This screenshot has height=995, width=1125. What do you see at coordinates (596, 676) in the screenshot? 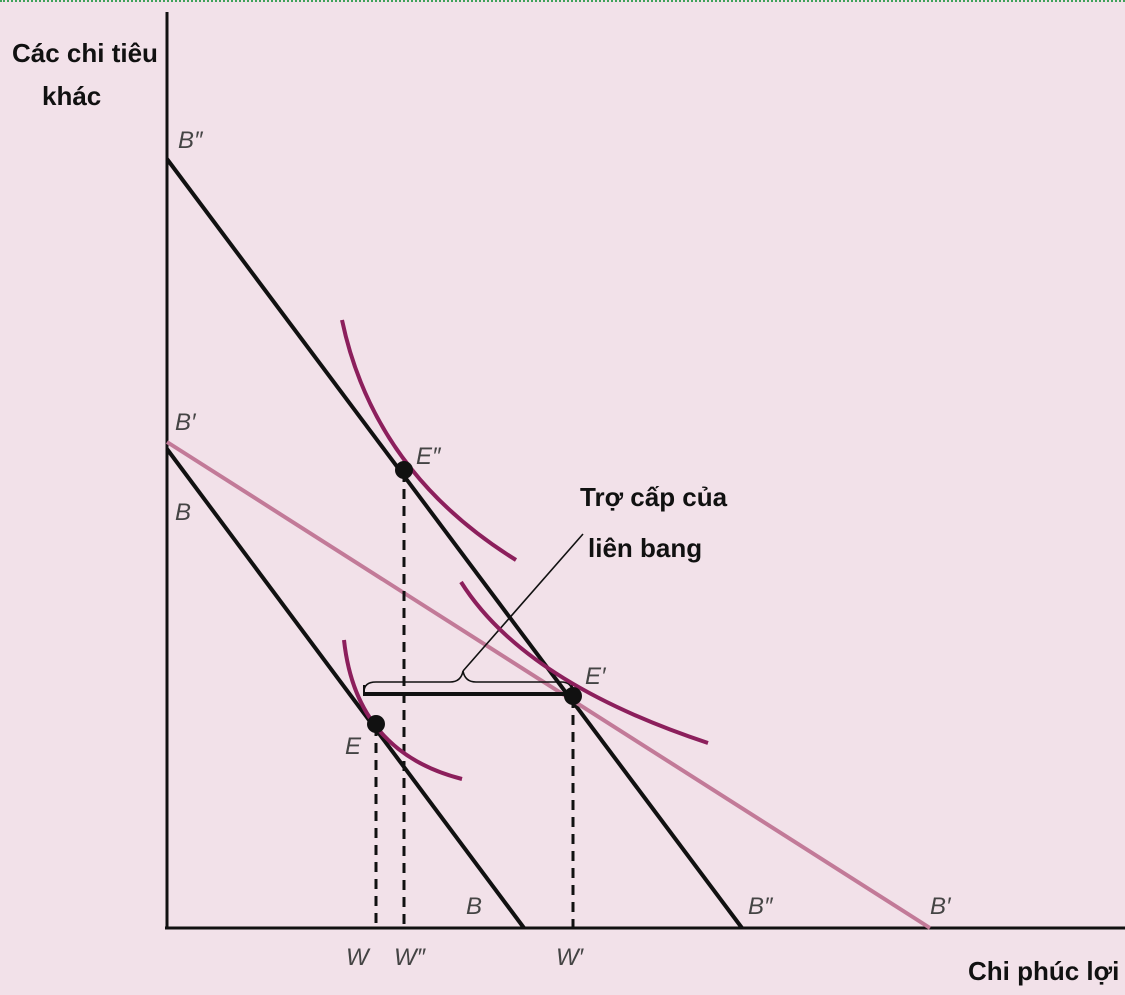
I see `label-point-e-prime: E′` at bounding box center [596, 676].